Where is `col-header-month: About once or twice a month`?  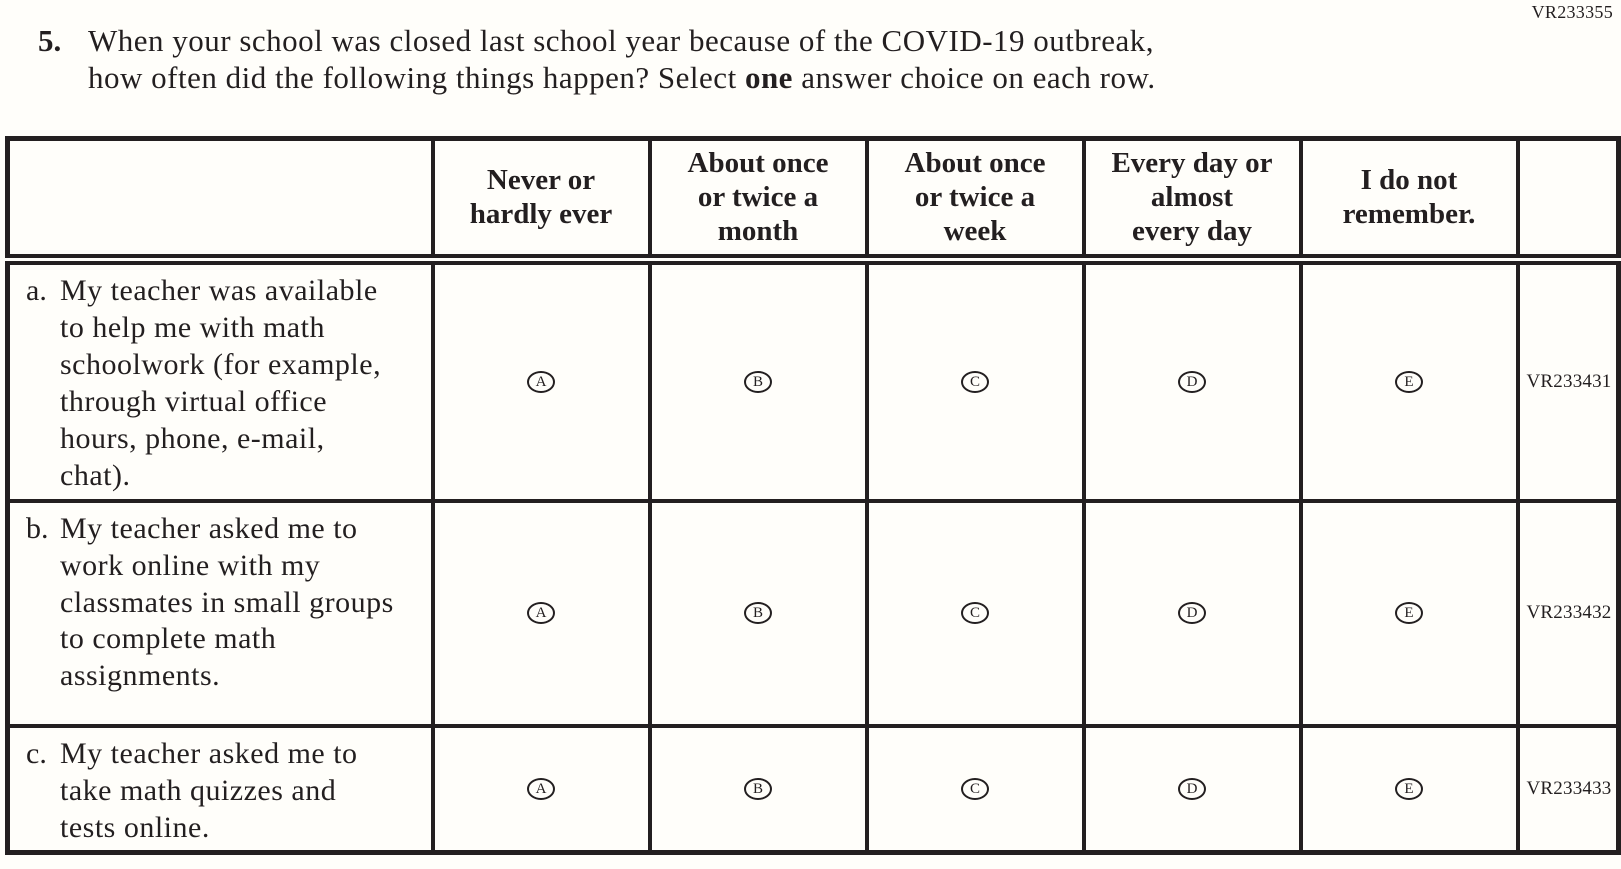
col-header-month: About once or twice a month is located at coordinates (758, 201).